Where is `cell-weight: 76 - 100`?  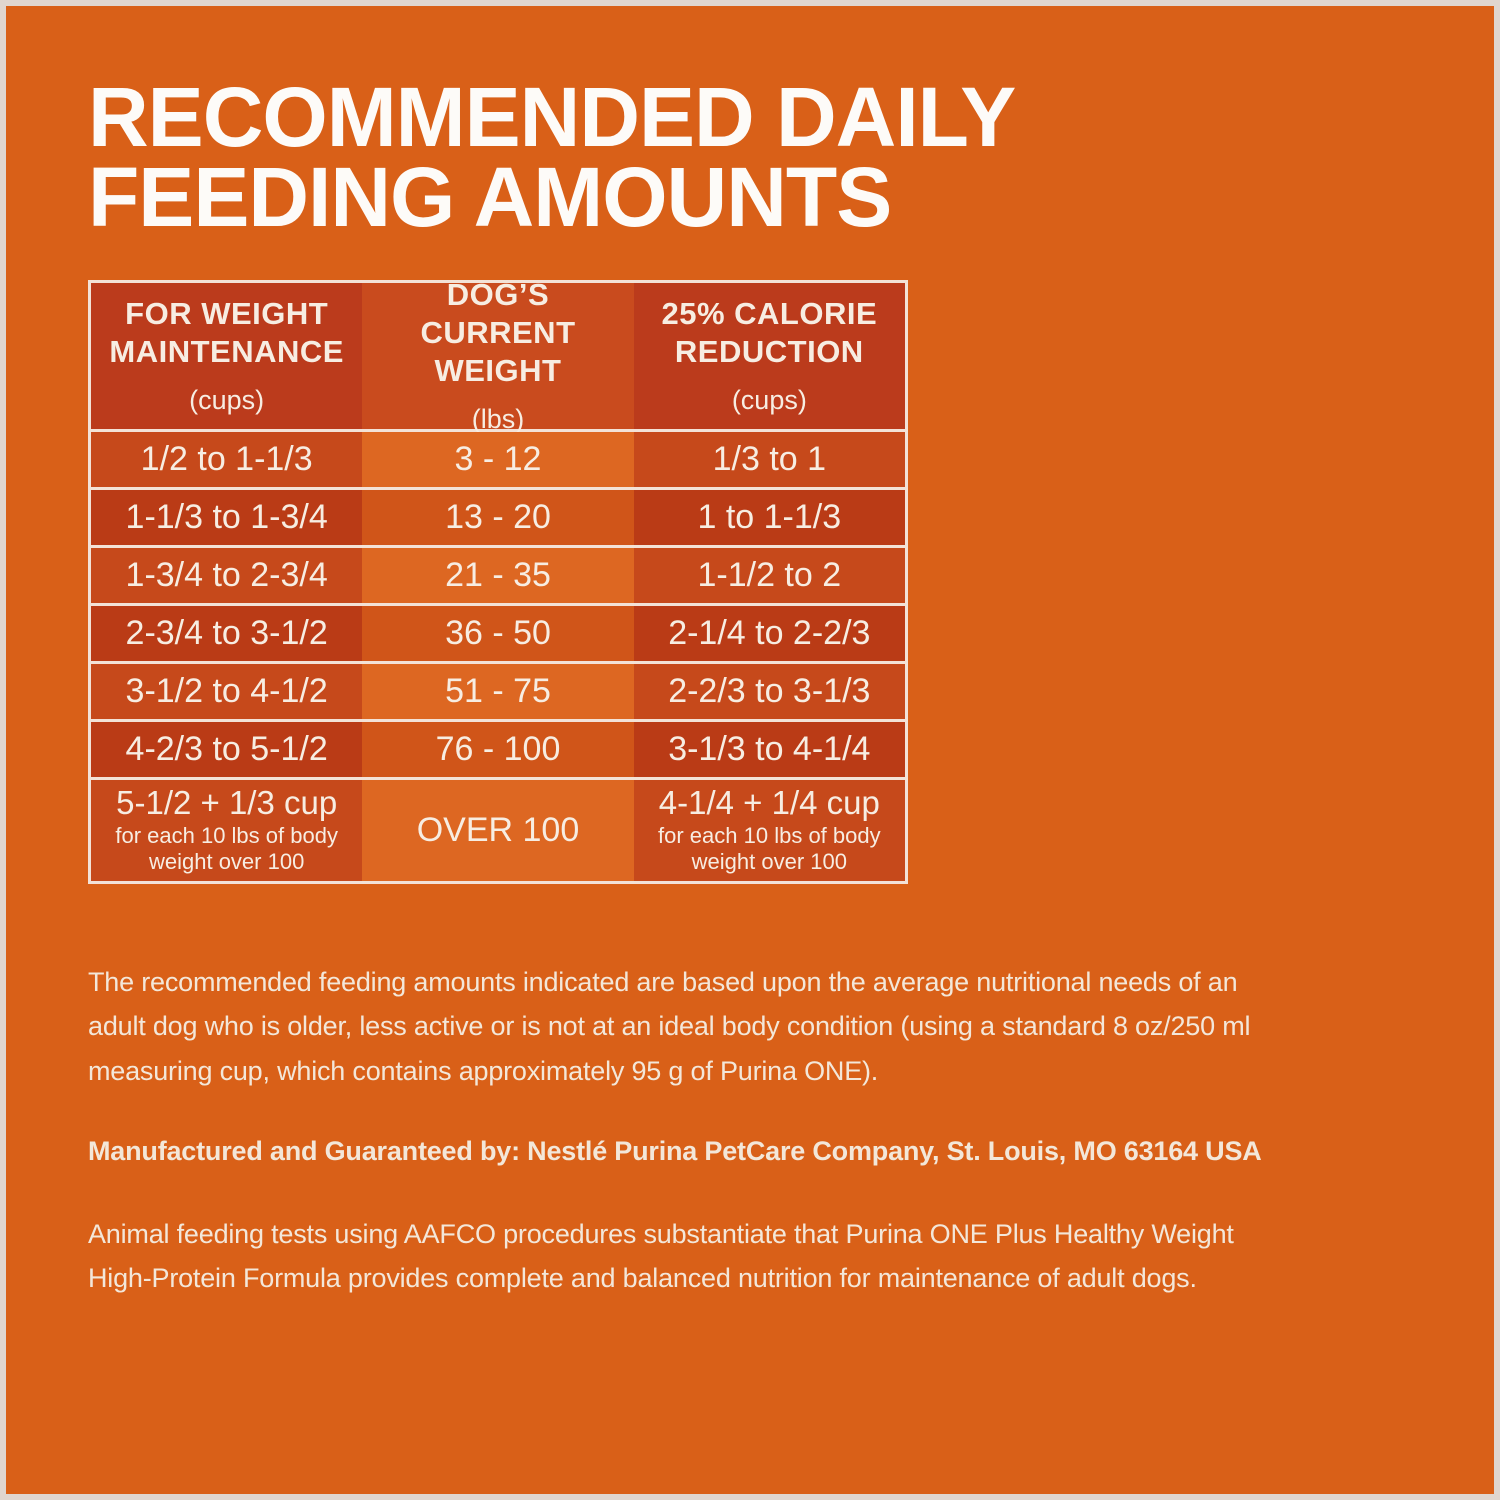
cell-weight: 76 - 100 is located at coordinates (498, 749).